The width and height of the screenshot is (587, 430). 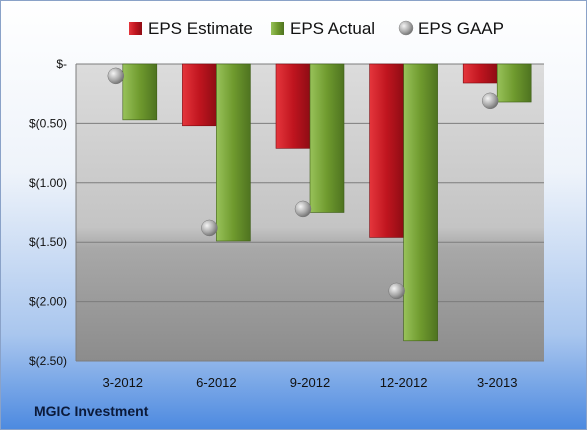 What do you see at coordinates (48, 302) in the screenshot?
I see `y-tick-label: $(2.00)` at bounding box center [48, 302].